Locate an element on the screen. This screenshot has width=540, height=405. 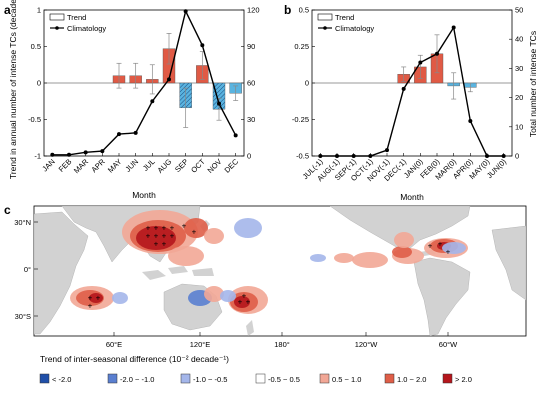
y-left-tick-label: 0 is located at coordinates (39, 83).